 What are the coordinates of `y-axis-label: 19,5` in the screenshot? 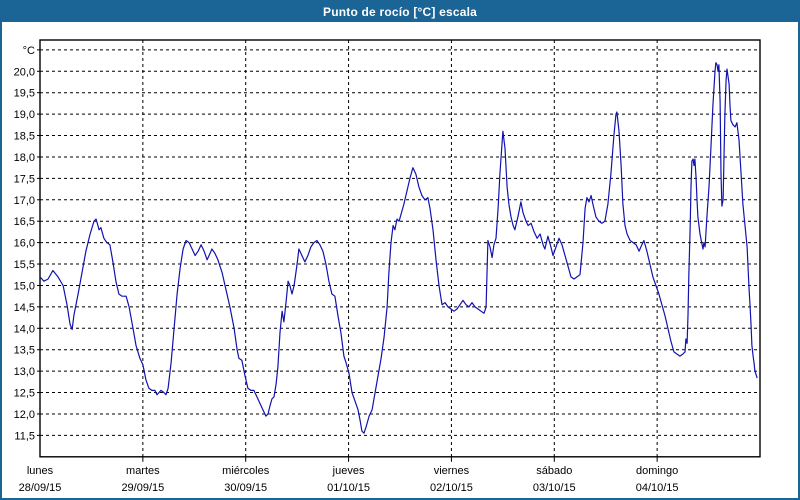 It's located at (24, 94).